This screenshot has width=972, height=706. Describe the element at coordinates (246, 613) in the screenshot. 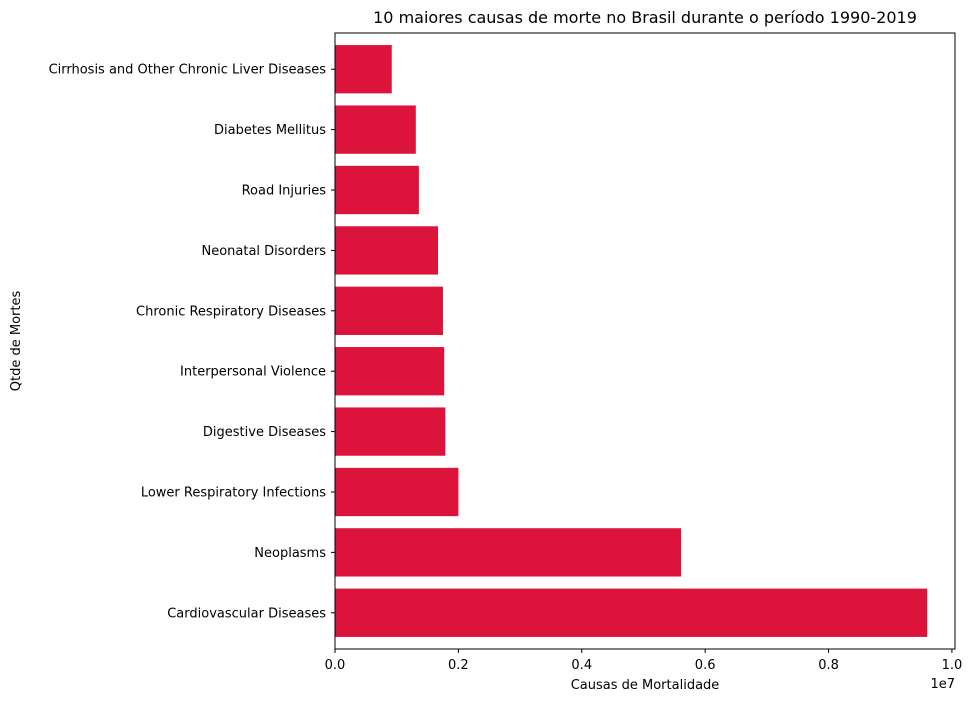

I see `y-tick-label: Cardiovascular Diseases` at that location.